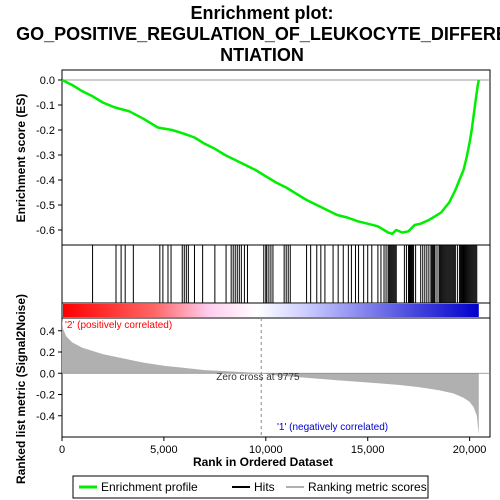  I want to click on x-tick-label: 10,000, so click(266, 450).